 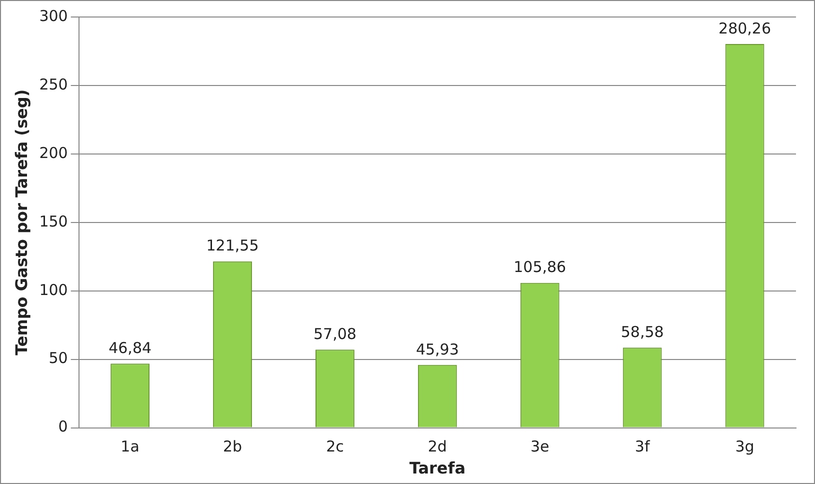 What do you see at coordinates (232, 245) in the screenshot?
I see `data-label: 121,55` at bounding box center [232, 245].